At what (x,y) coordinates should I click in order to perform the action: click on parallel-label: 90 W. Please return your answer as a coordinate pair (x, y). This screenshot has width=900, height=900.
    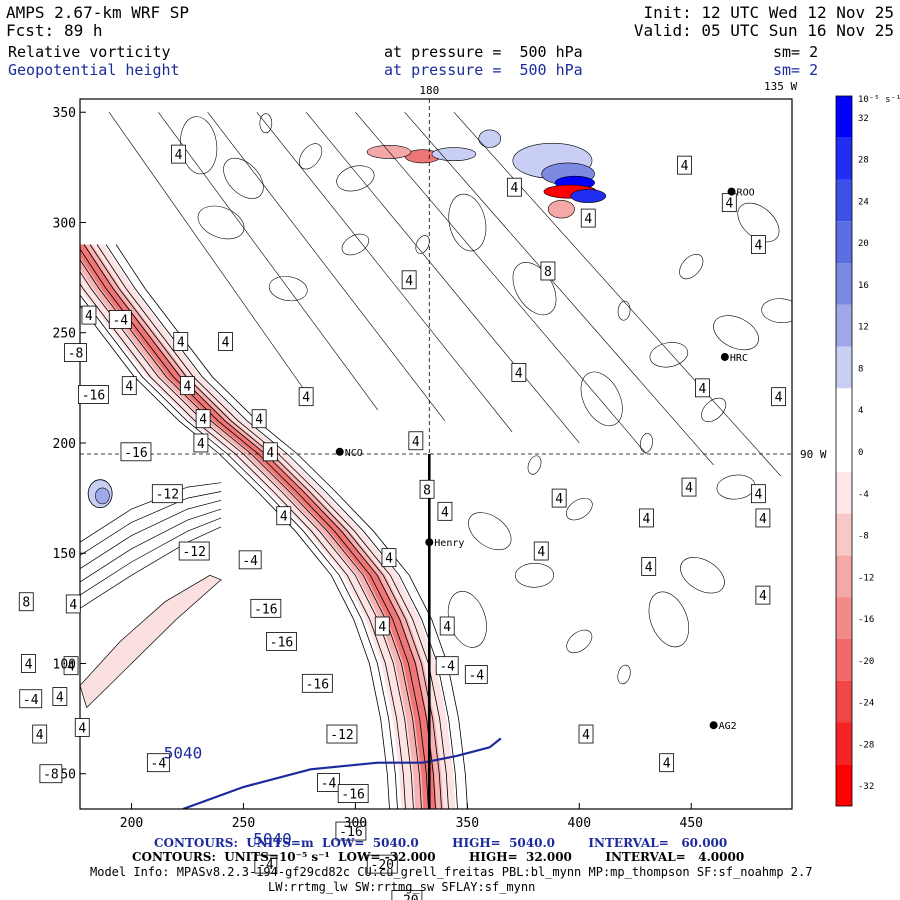
    Looking at the image, I should click on (813, 454).